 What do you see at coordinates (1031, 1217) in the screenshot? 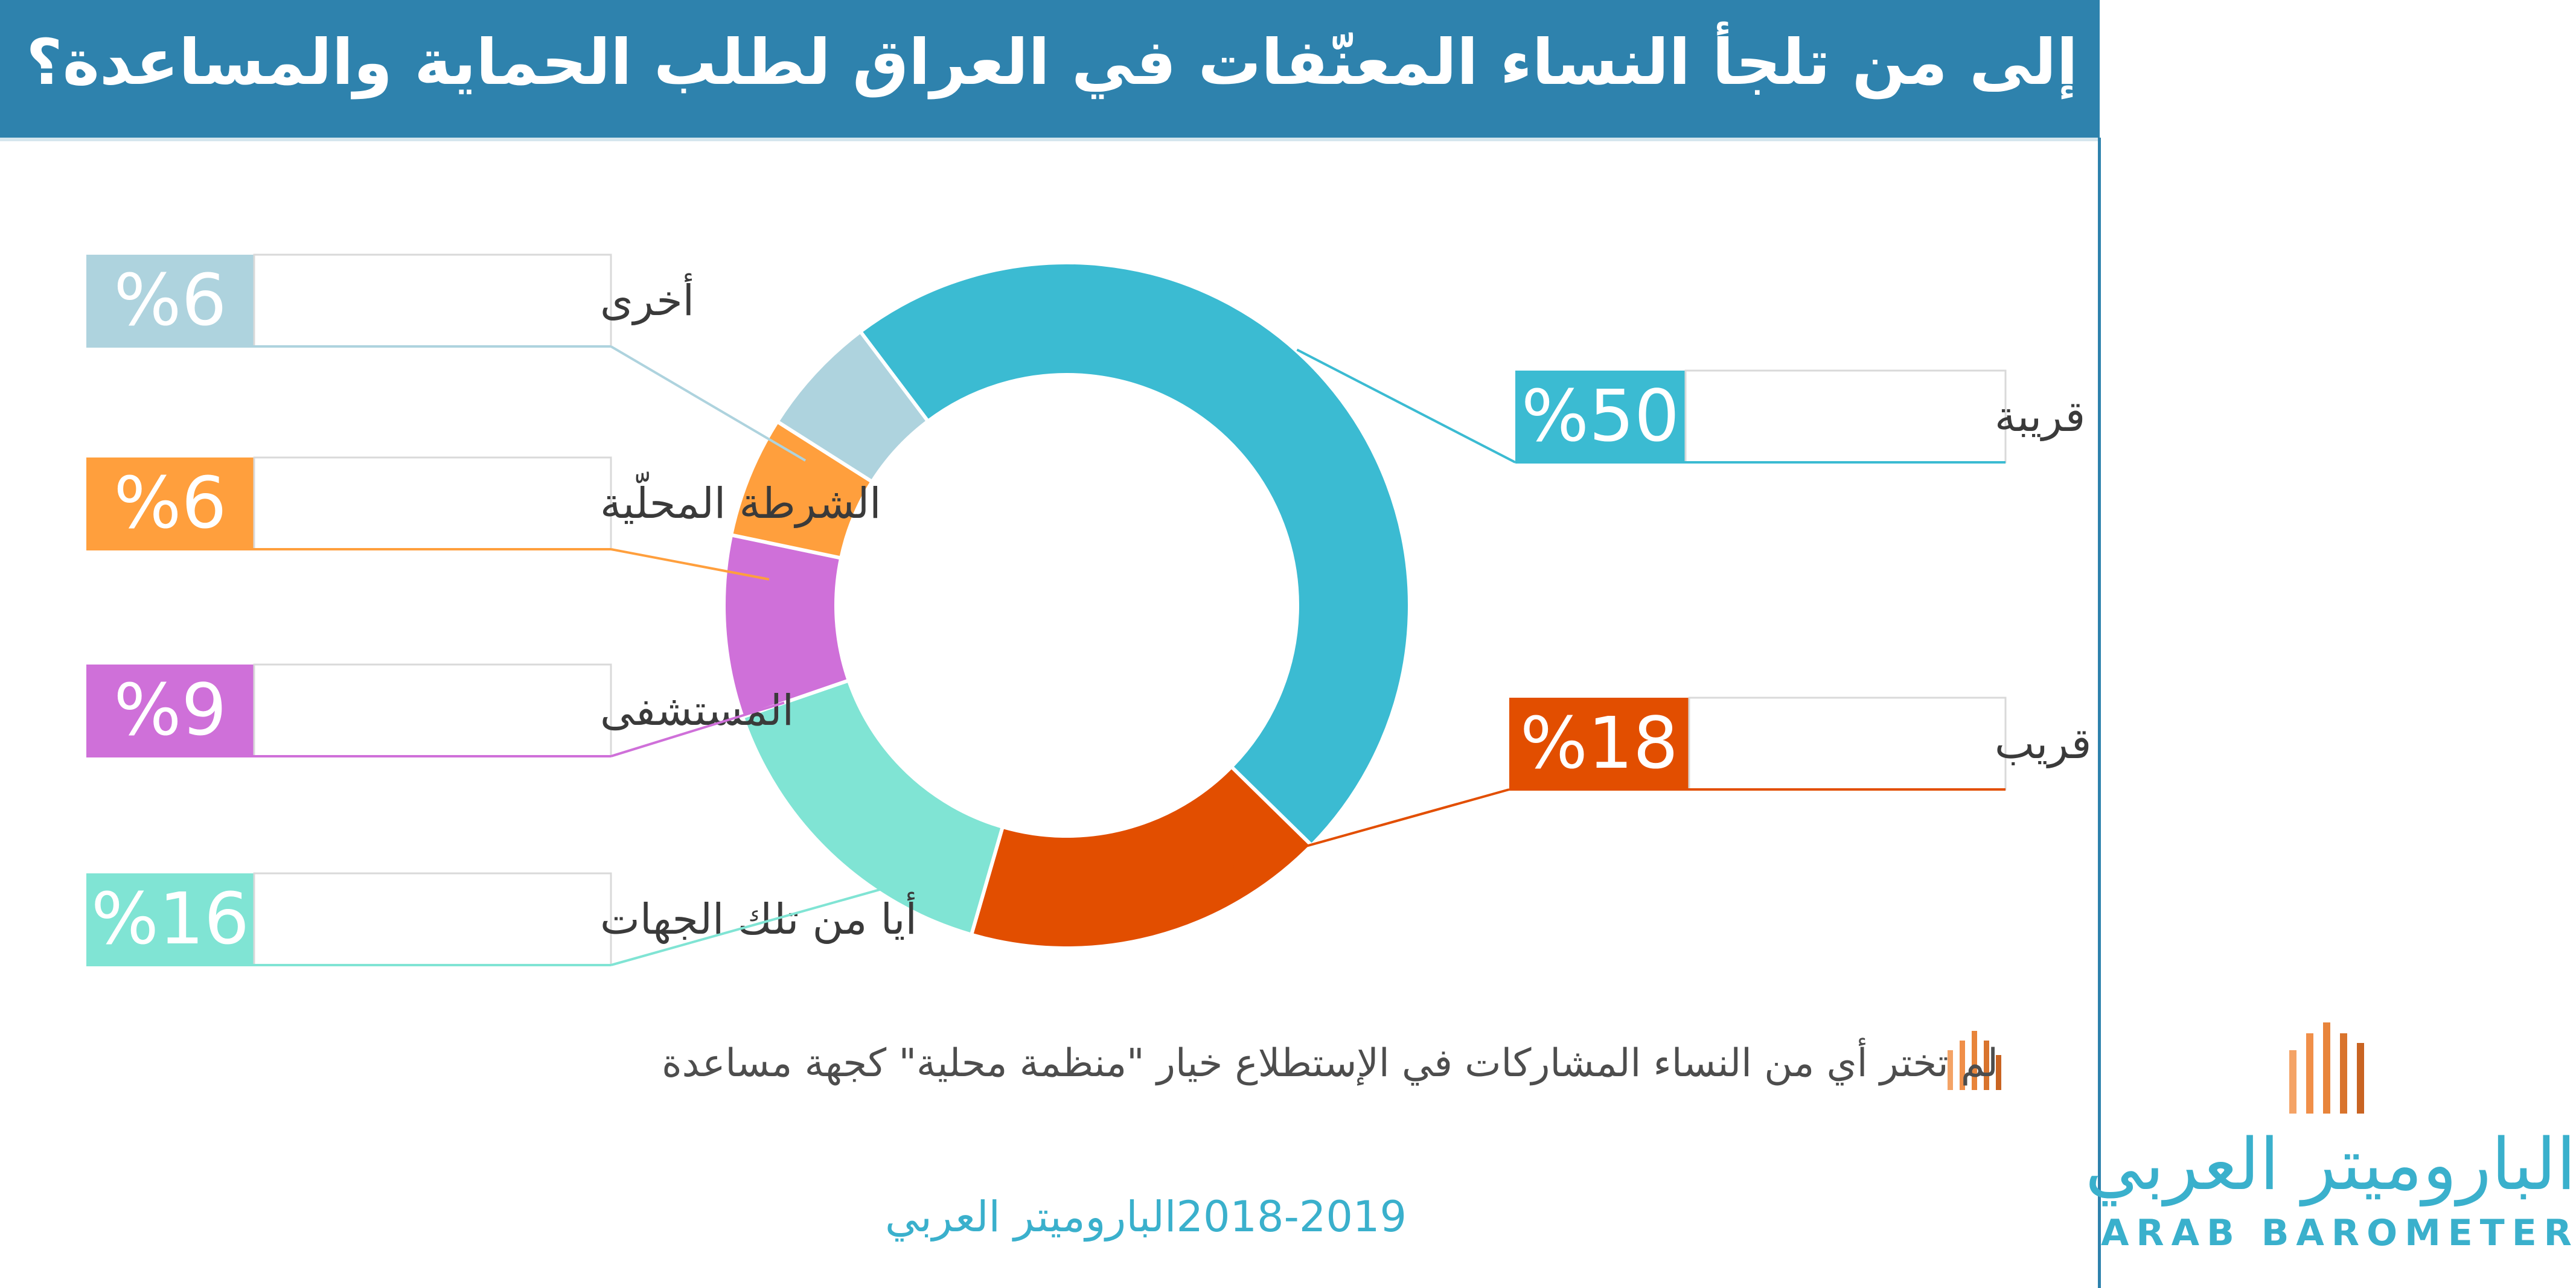
I see `source-name: الباروميتر العربي` at bounding box center [1031, 1217].